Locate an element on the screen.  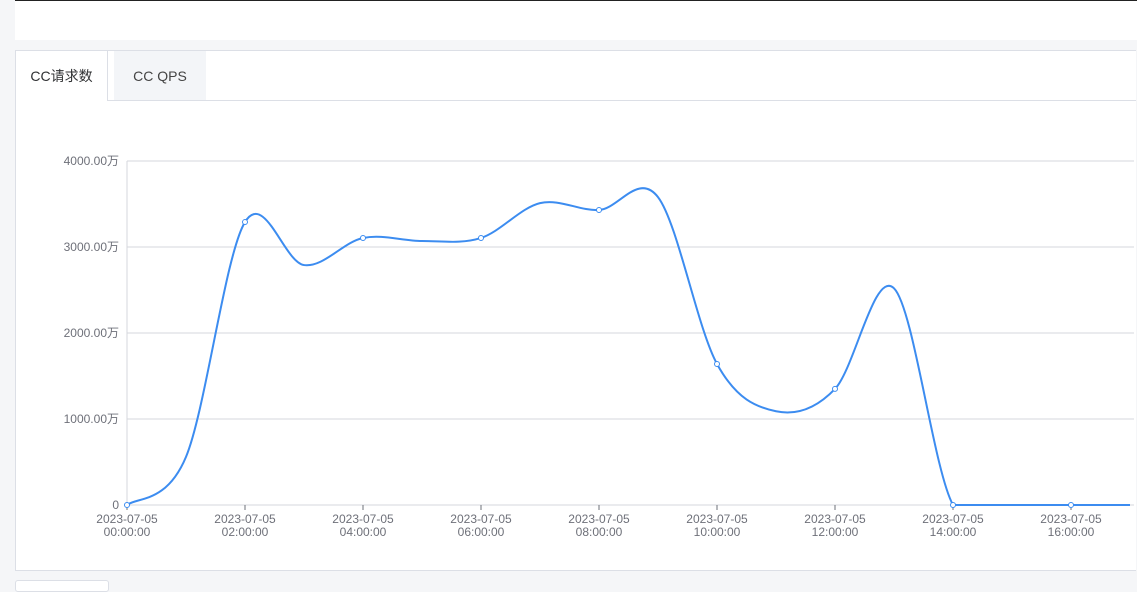
tab-divider is located at coordinates (621, 100).